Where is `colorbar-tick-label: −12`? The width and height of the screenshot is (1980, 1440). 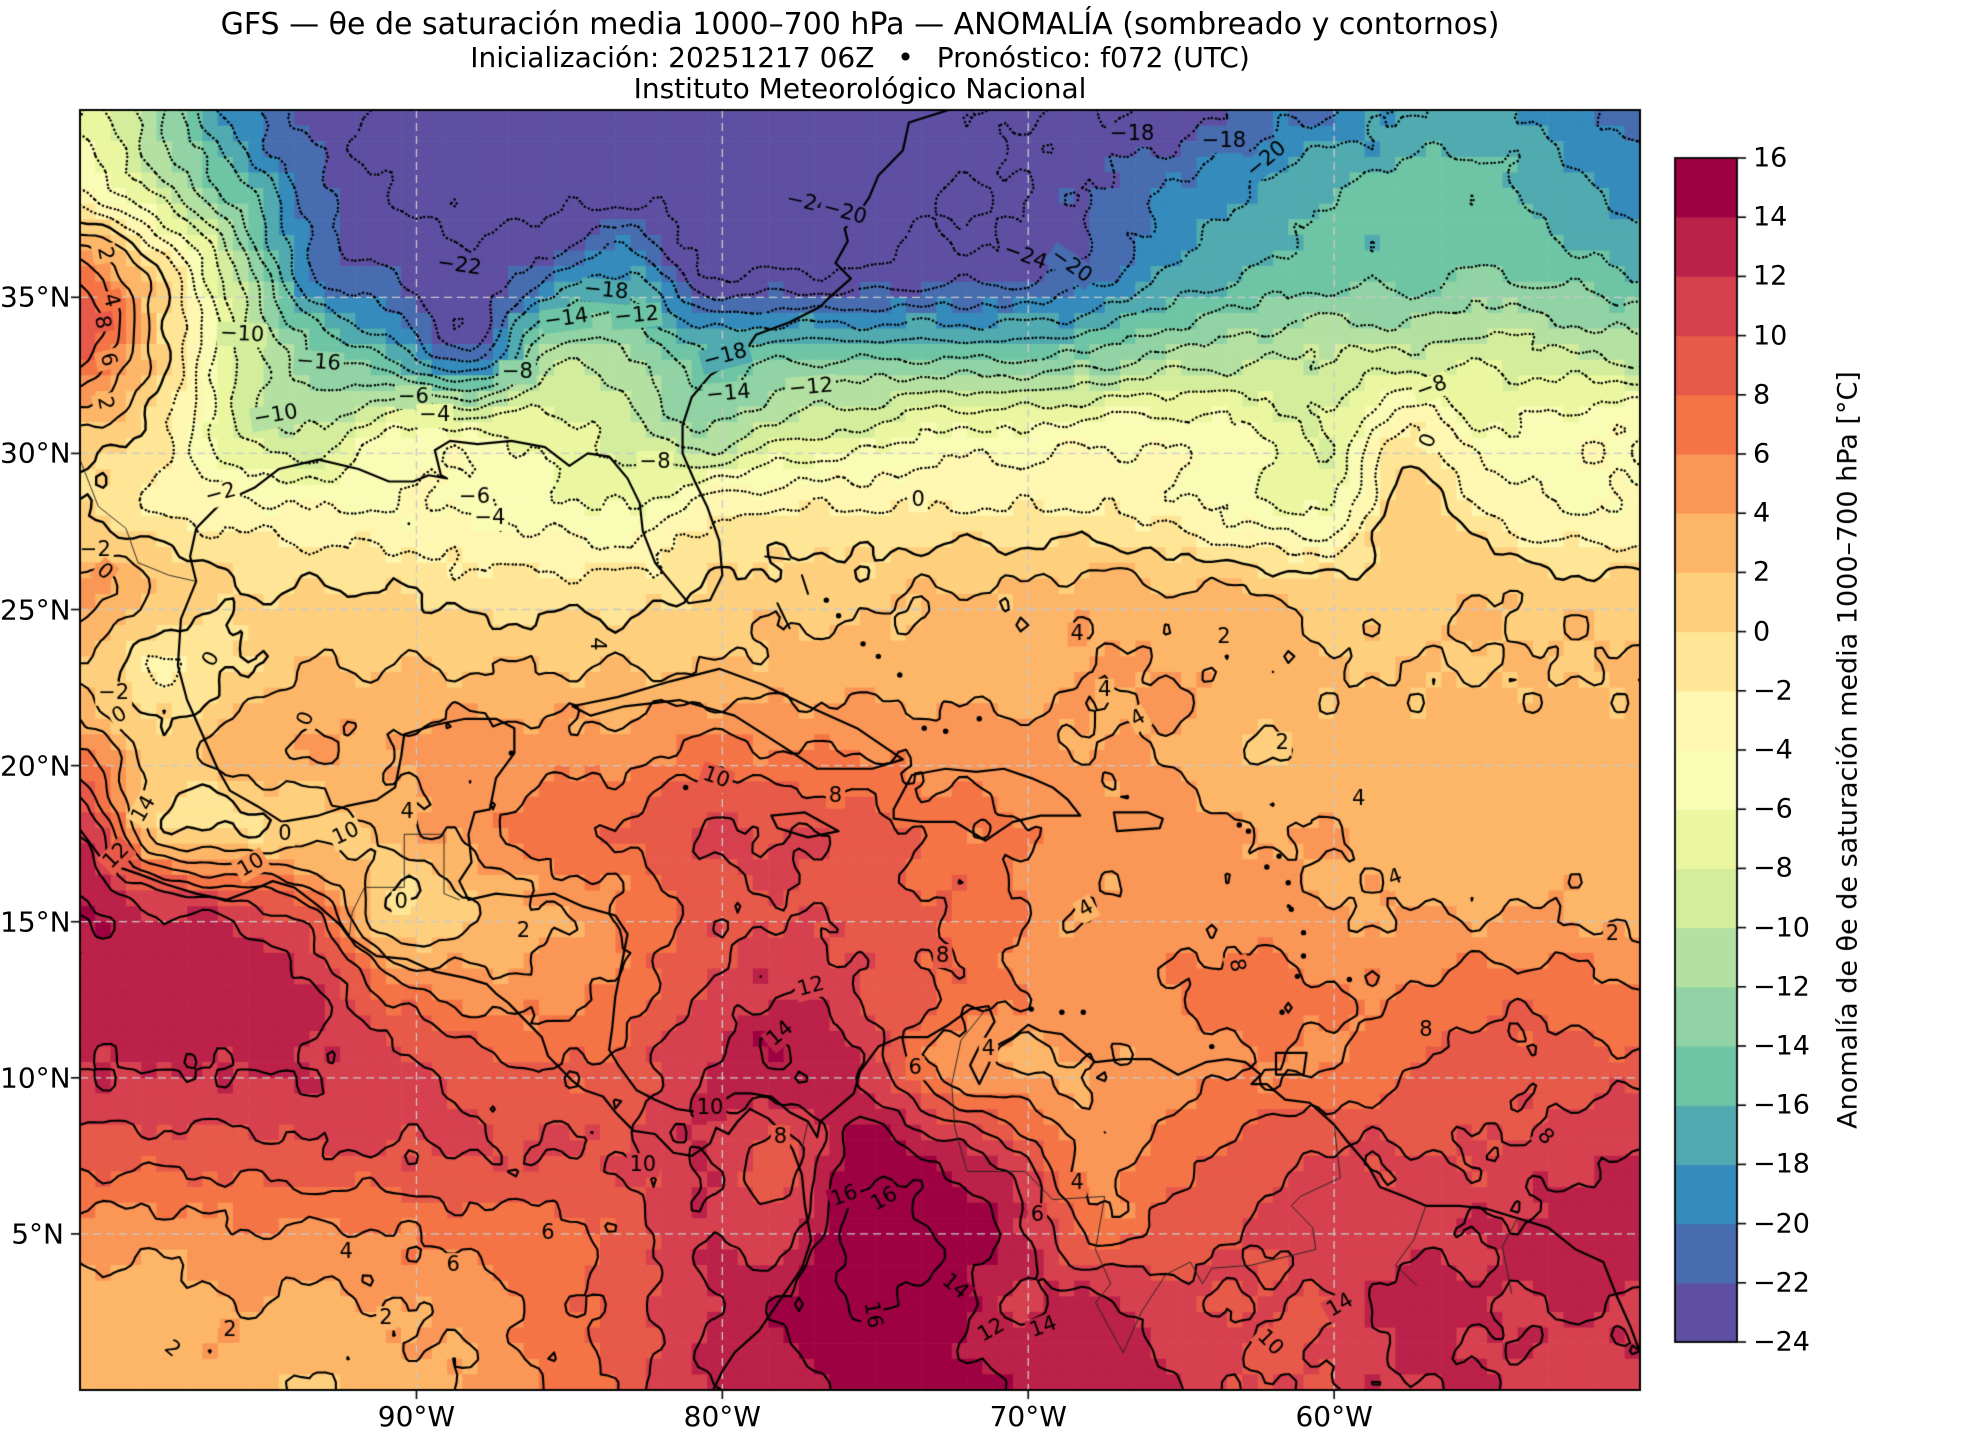
colorbar-tick-label: −12 is located at coordinates (1781, 987).